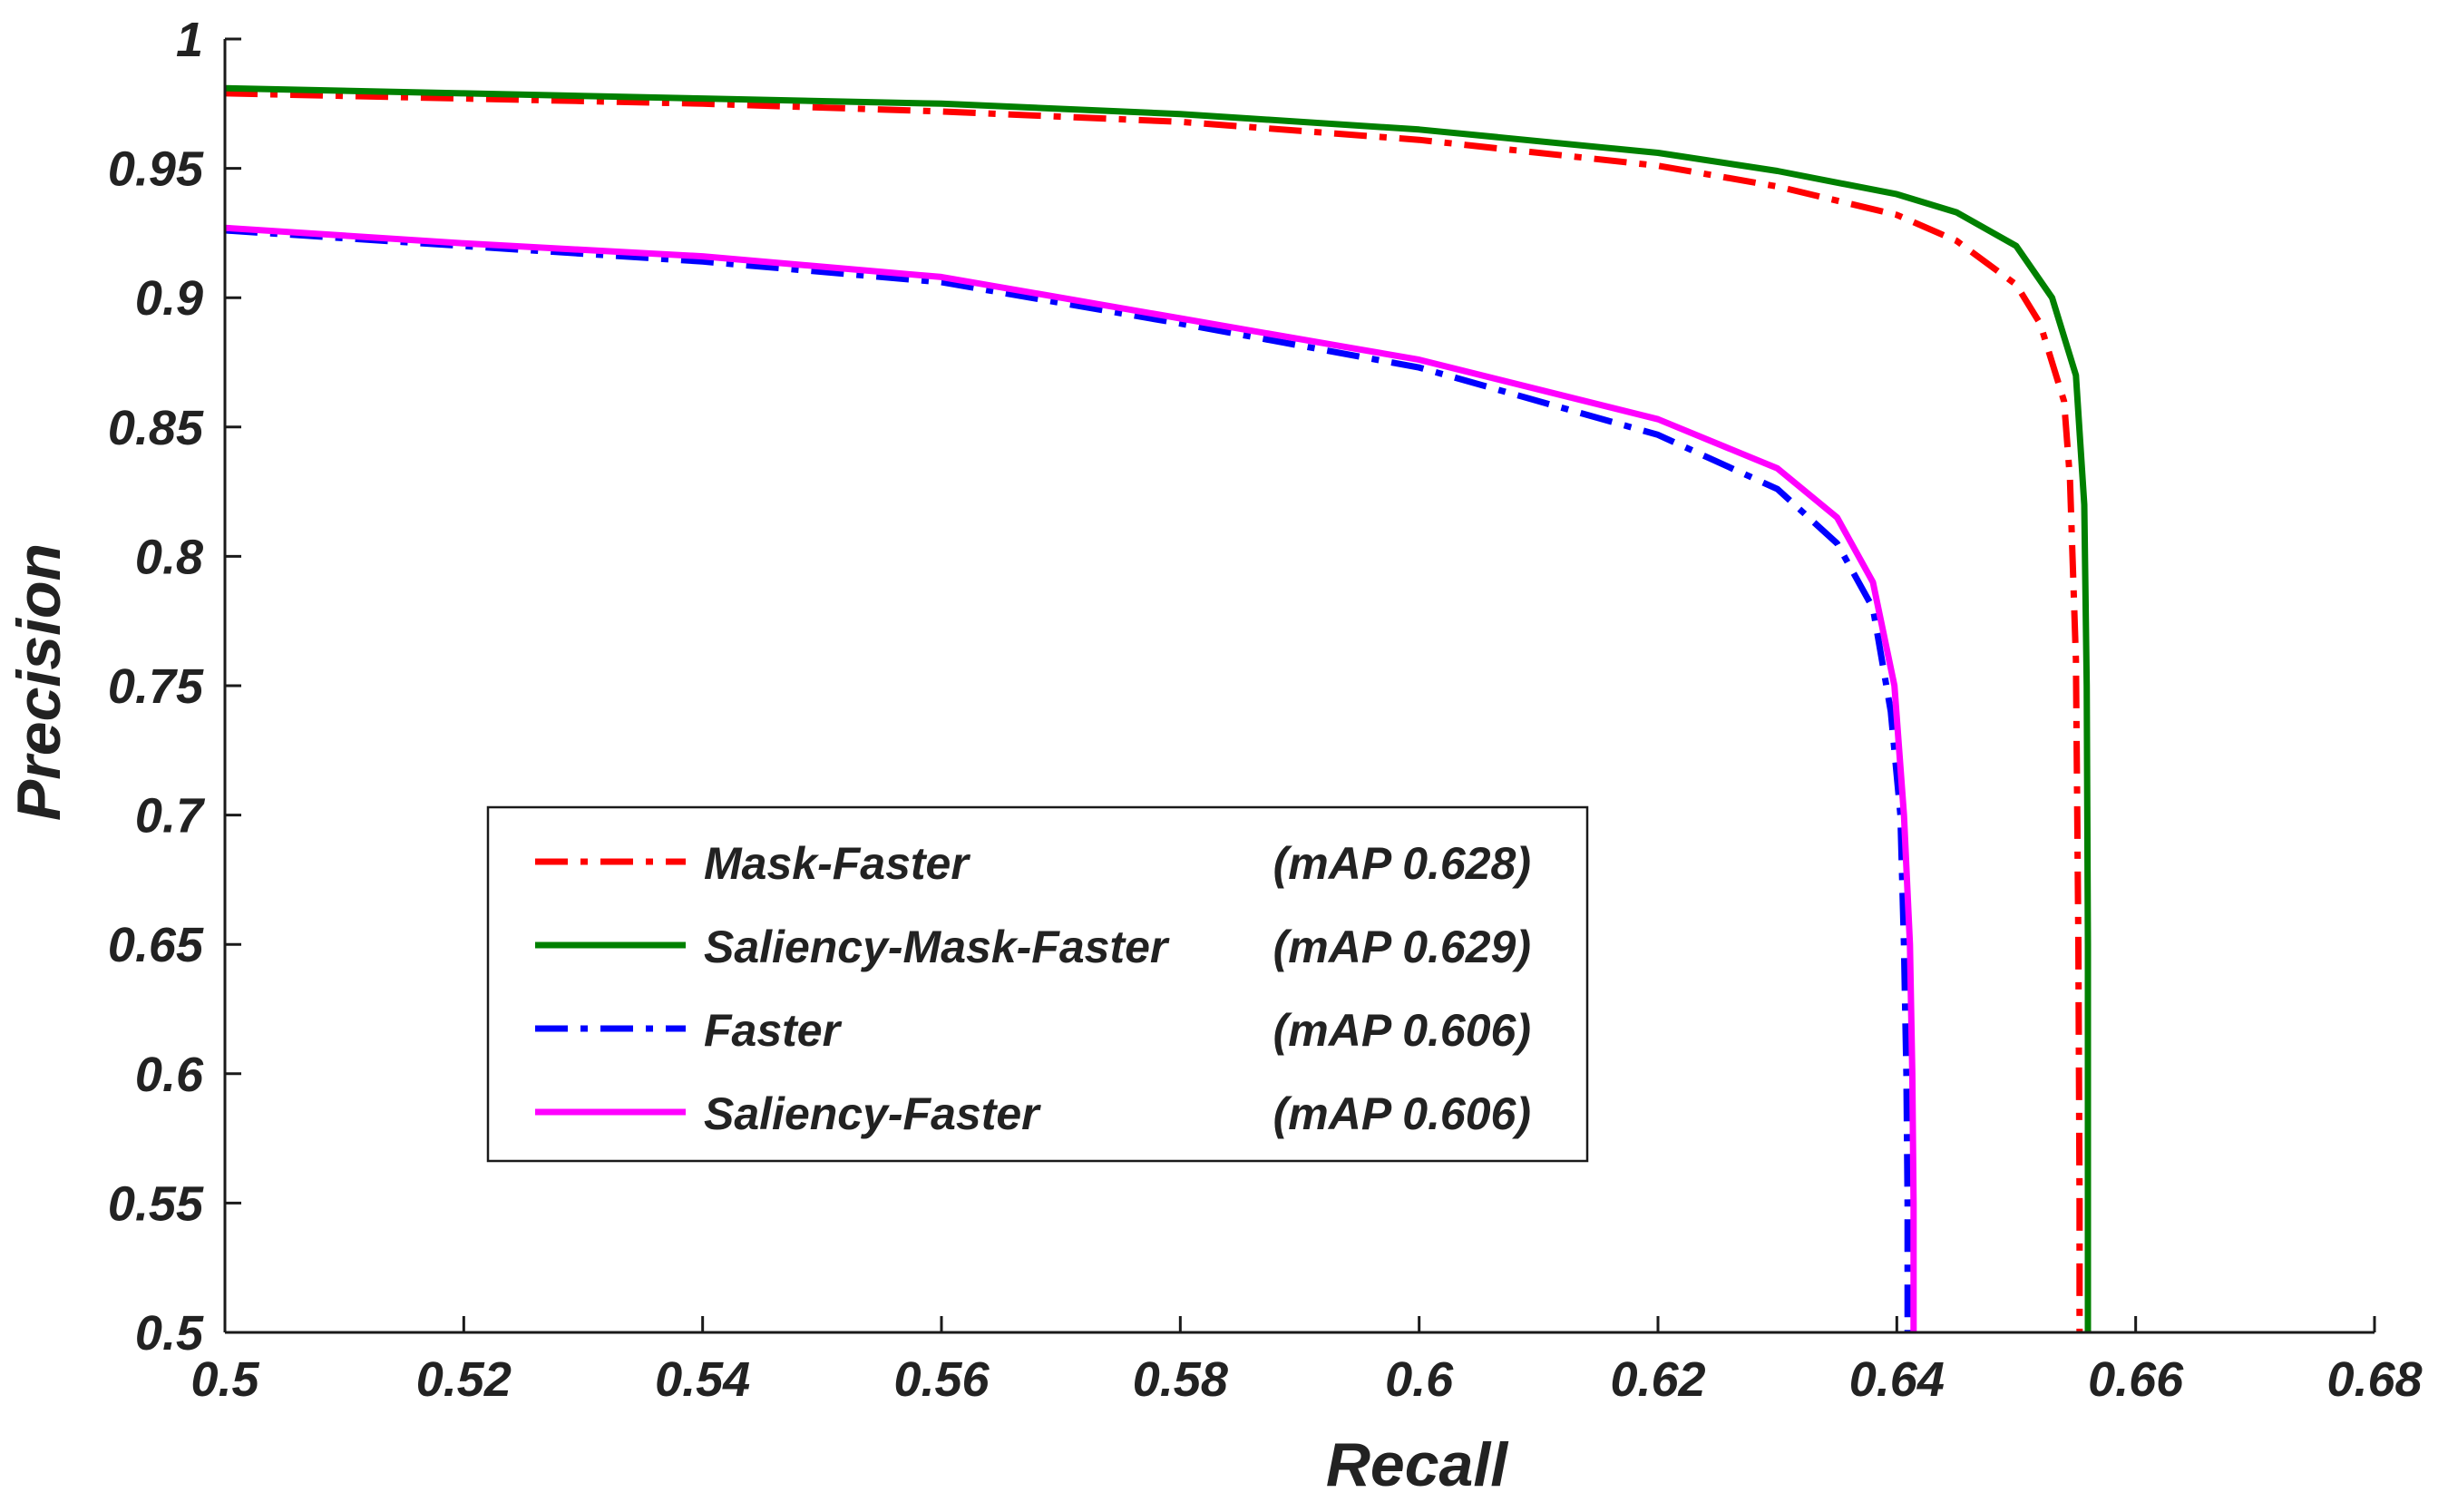 This screenshot has width=2438, height=1512. I want to click on legend-label: Mask-Faster, so click(837, 863).